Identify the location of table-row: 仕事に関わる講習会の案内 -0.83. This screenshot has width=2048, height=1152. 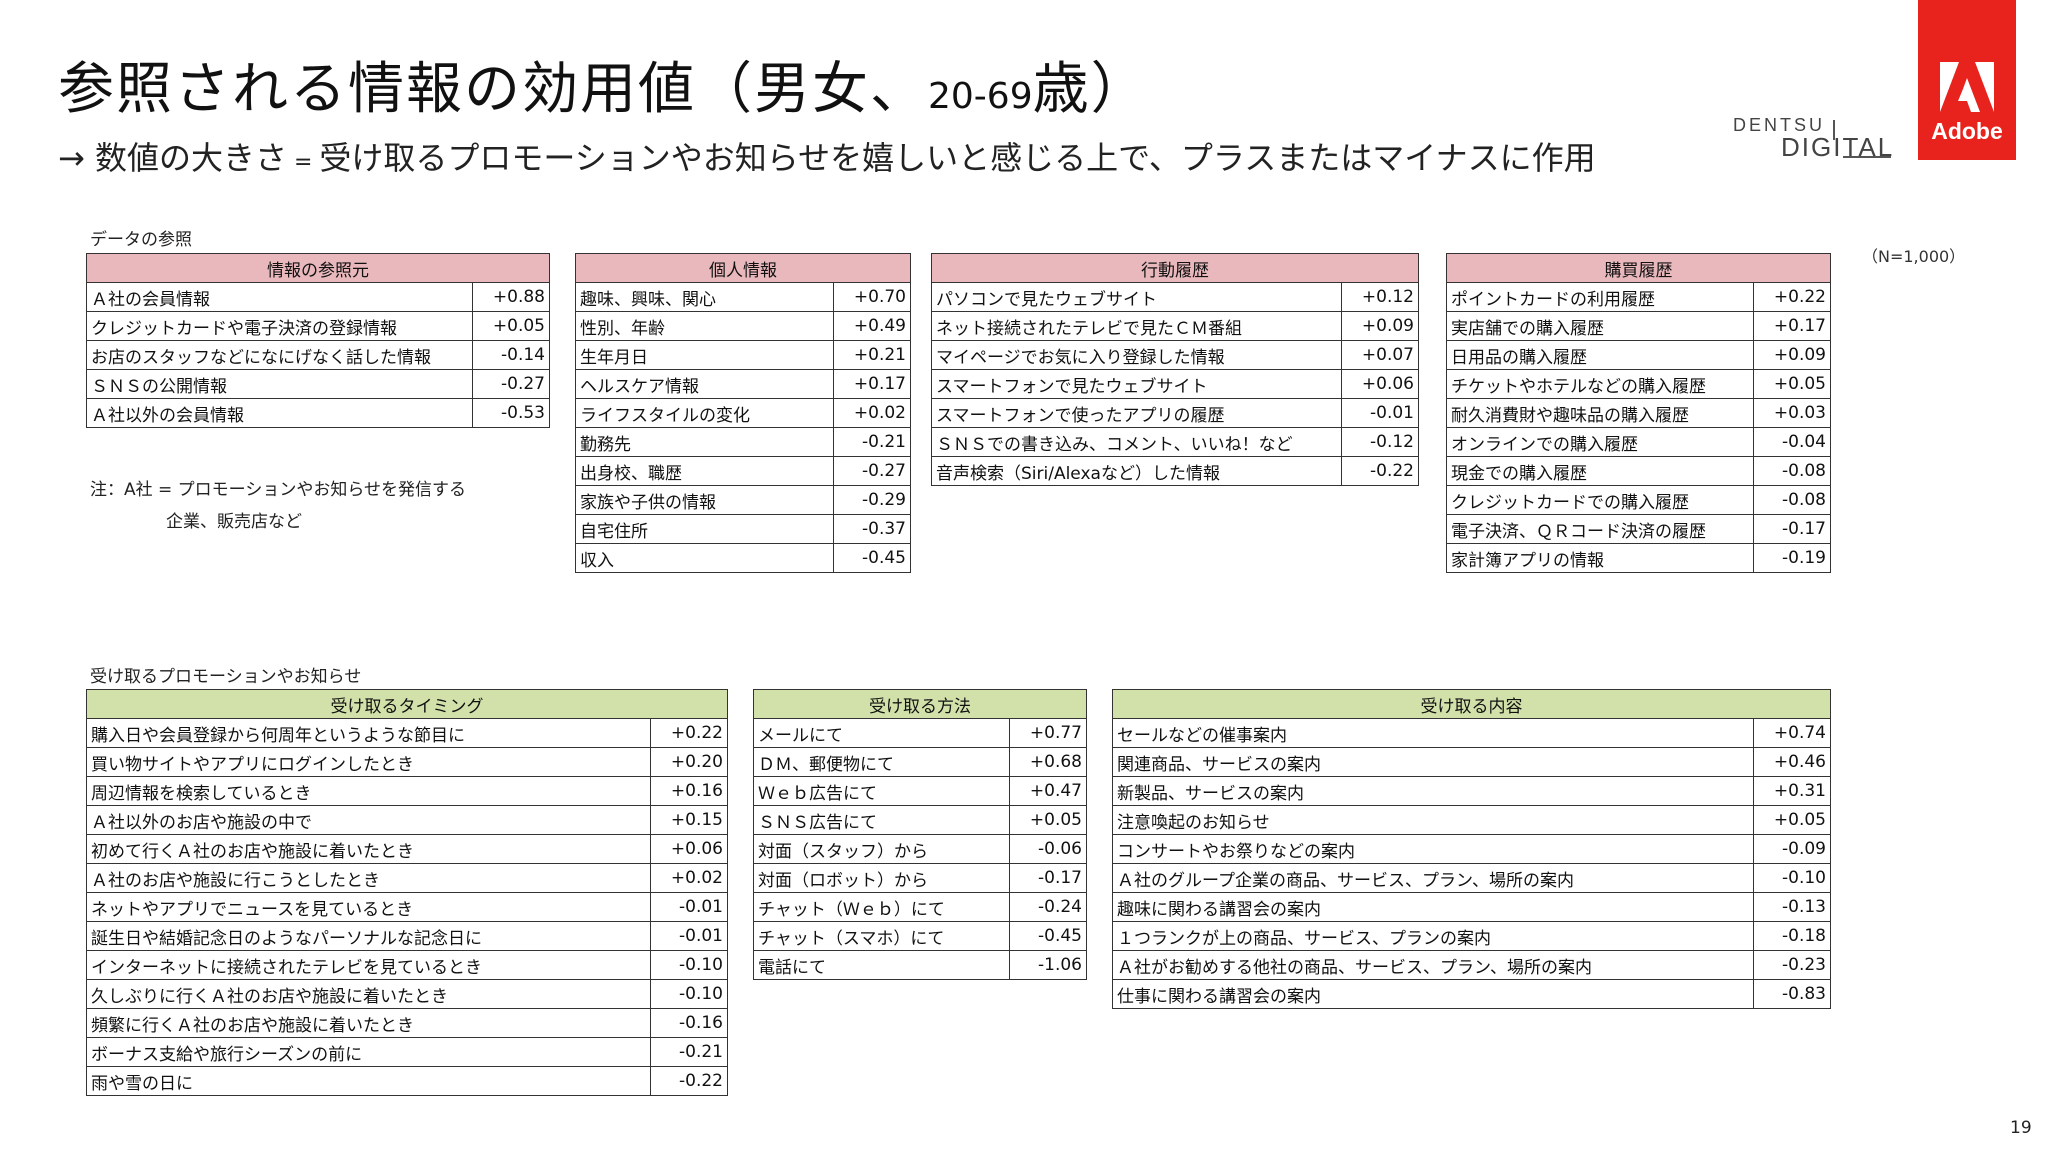
(1471, 994).